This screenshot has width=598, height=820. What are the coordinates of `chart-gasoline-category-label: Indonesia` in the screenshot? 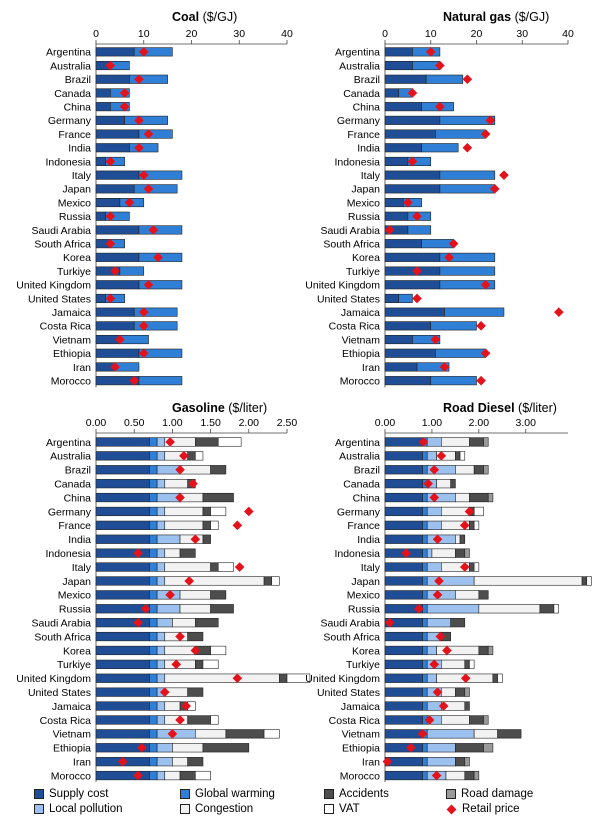 It's located at (68, 554).